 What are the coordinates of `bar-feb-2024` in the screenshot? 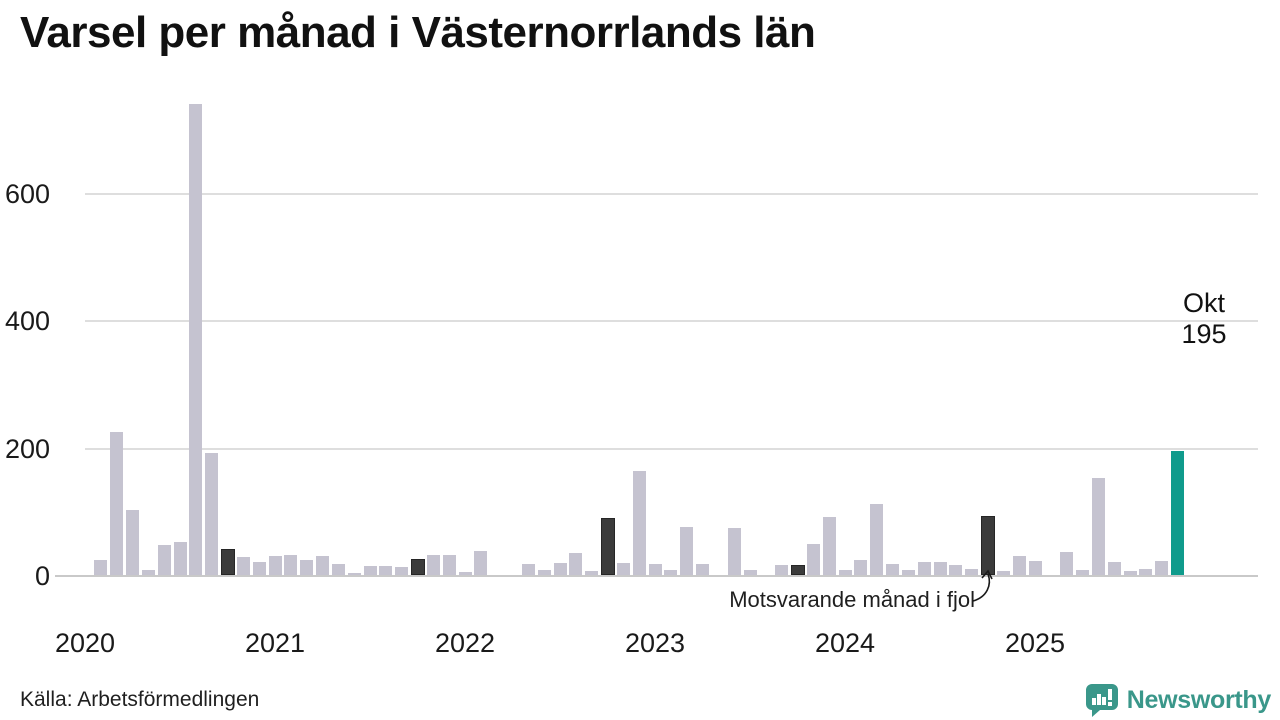 It's located at (861, 567).